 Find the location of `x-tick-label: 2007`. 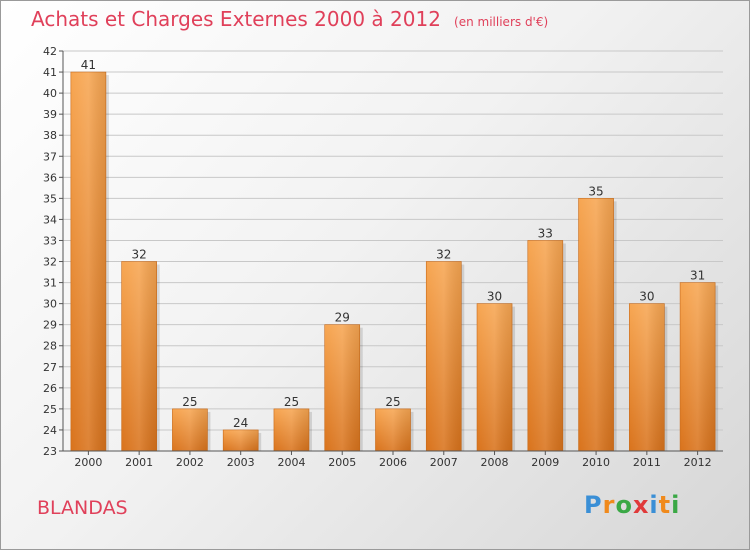

x-tick-label: 2007 is located at coordinates (444, 462).